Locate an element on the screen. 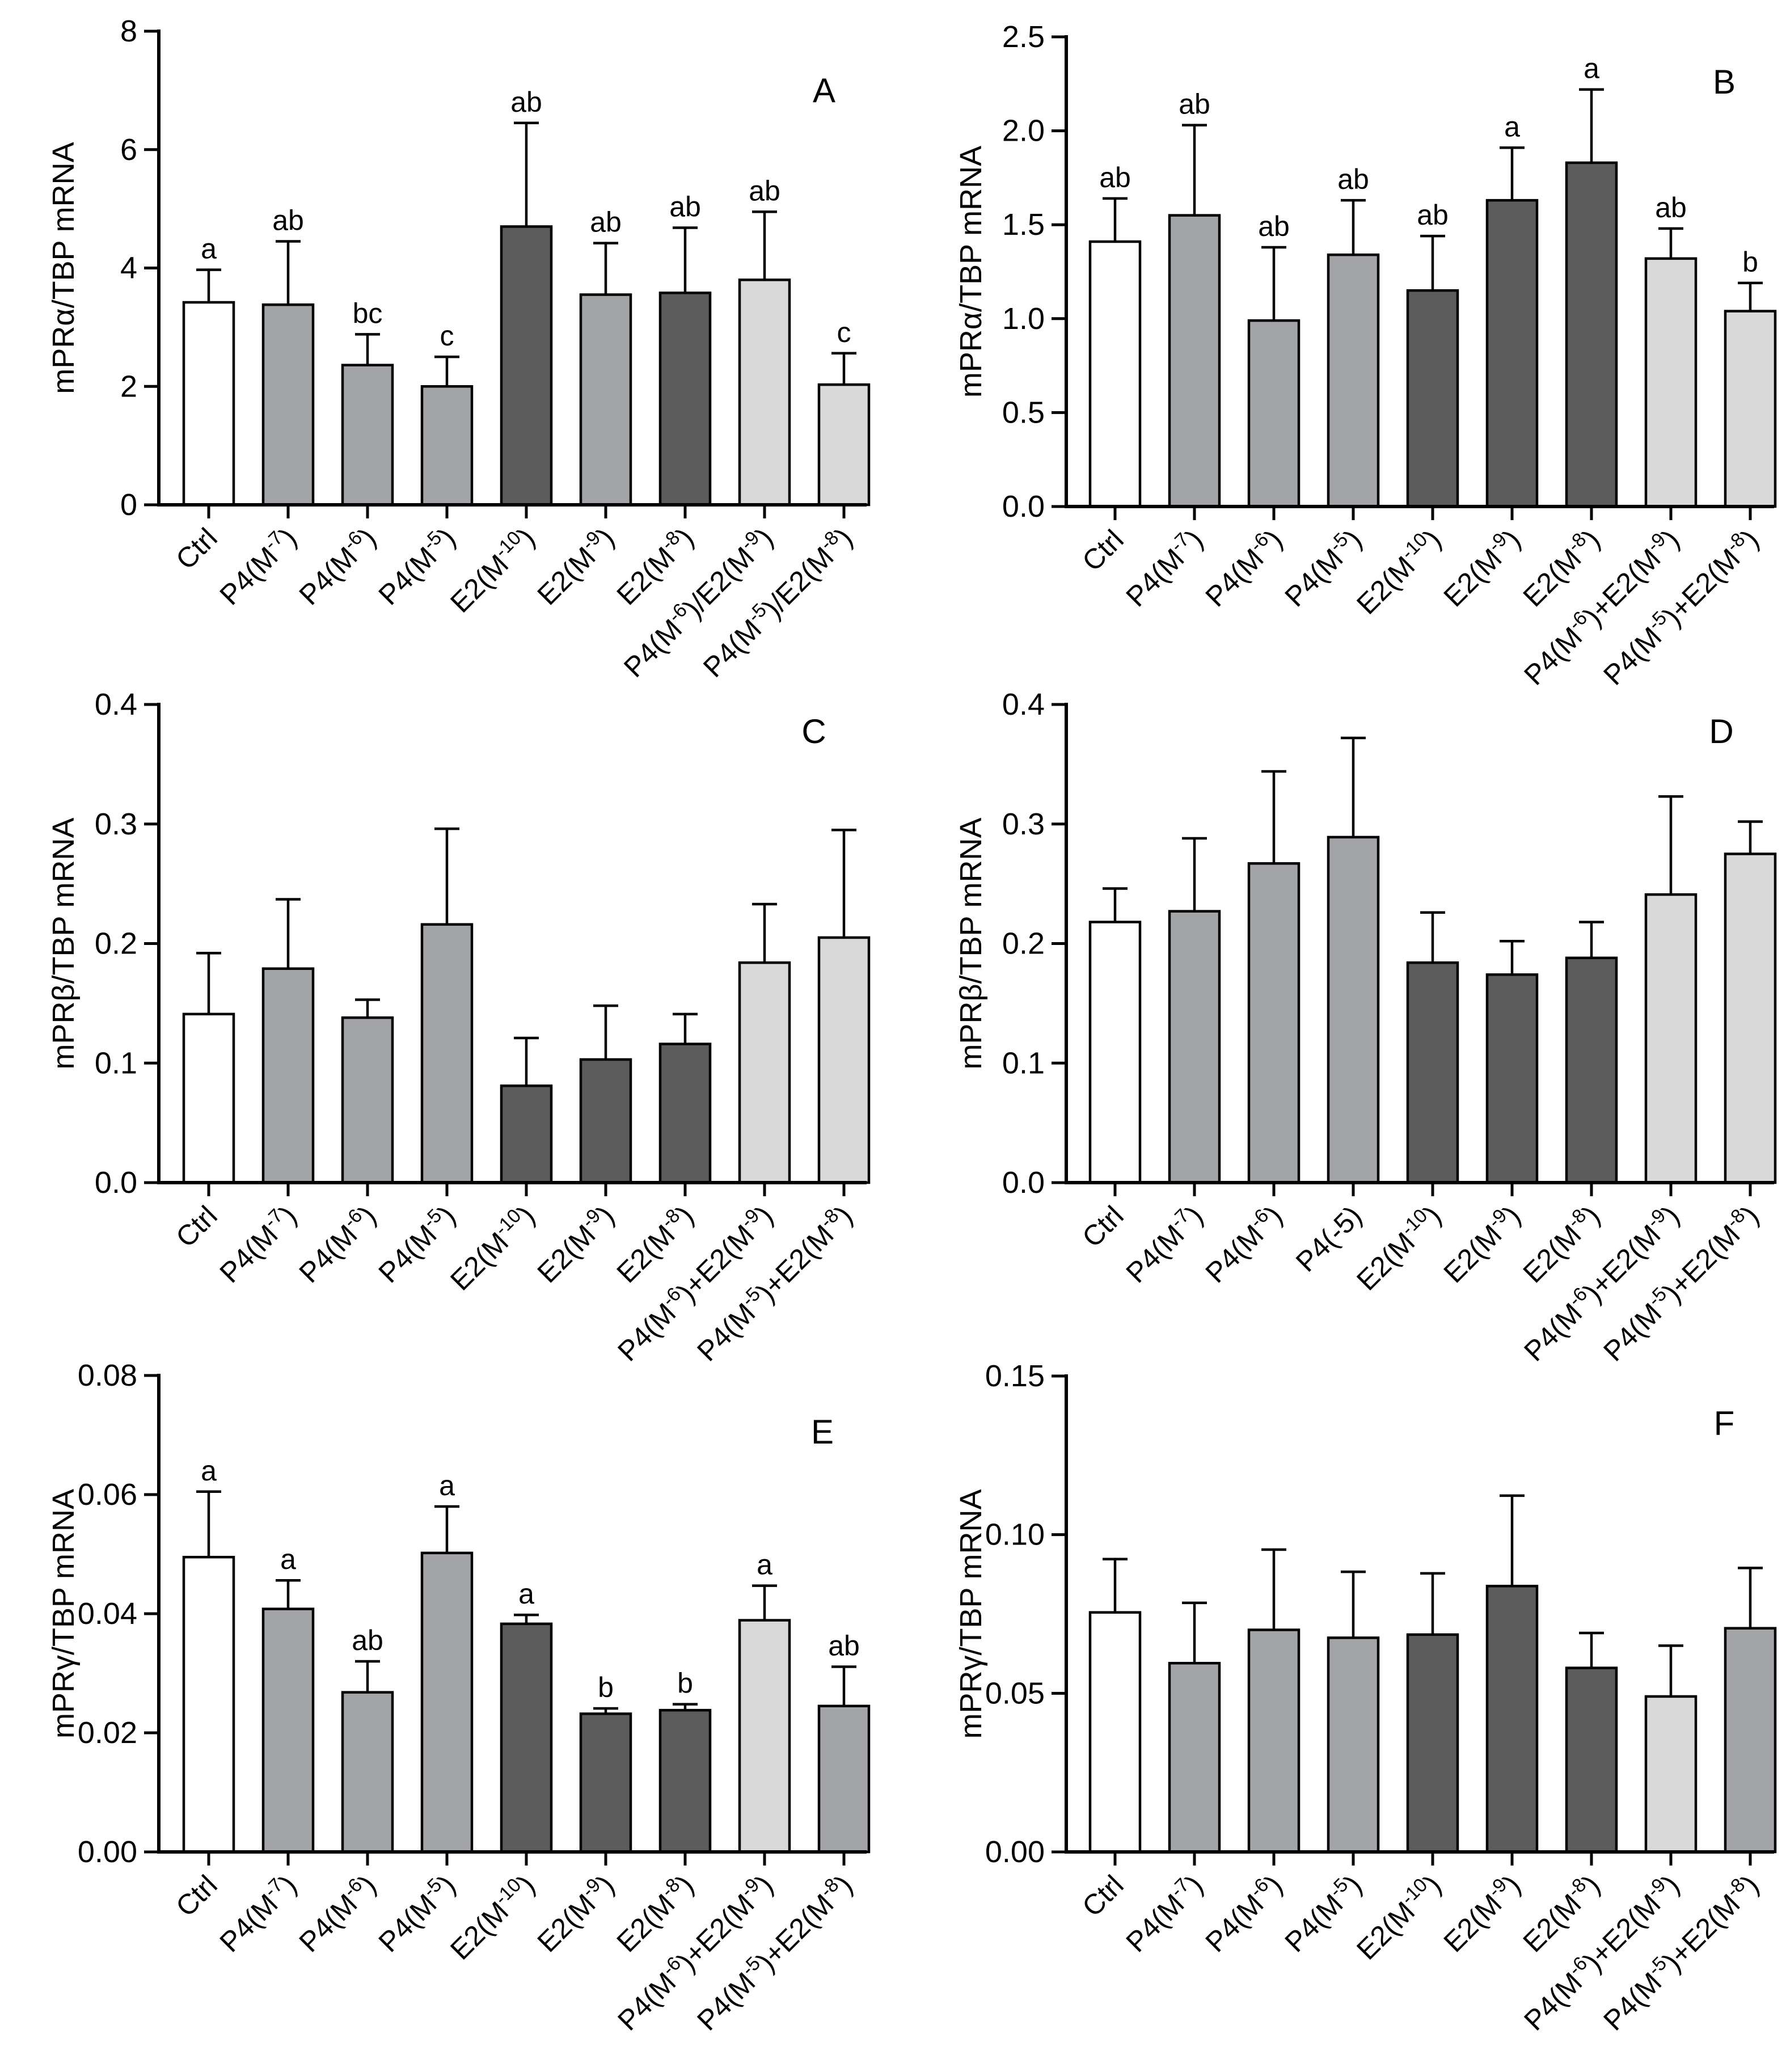 The image size is (1786, 2072). y-tick-label: 2 is located at coordinates (128, 386).